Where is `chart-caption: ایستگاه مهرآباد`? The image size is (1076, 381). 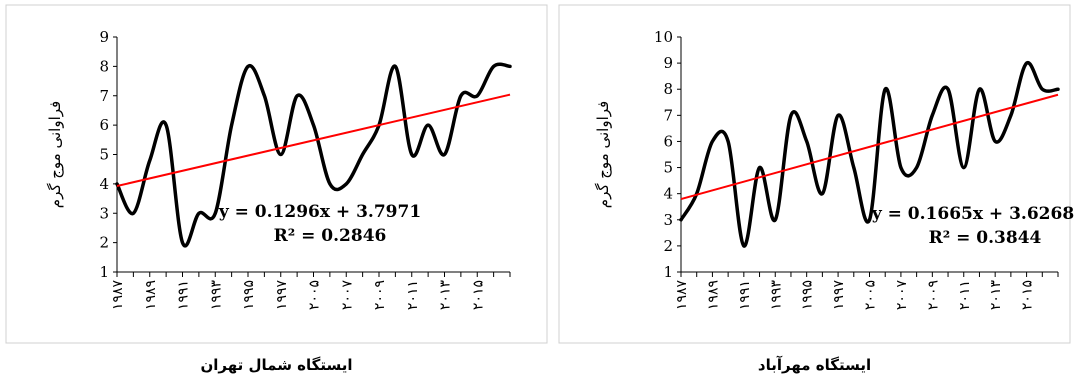
chart-caption: ایستگاه مهرآباد is located at coordinates (814, 365).